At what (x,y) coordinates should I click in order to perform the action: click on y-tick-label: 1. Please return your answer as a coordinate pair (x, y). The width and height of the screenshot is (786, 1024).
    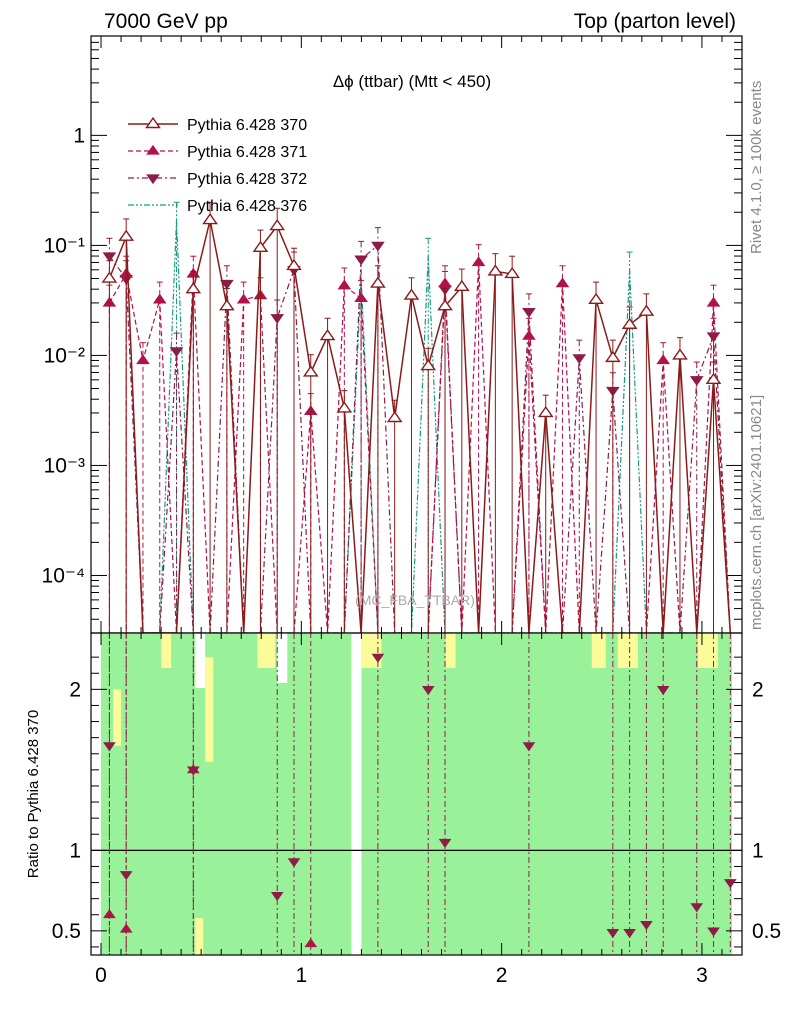
    Looking at the image, I should click on (79, 135).